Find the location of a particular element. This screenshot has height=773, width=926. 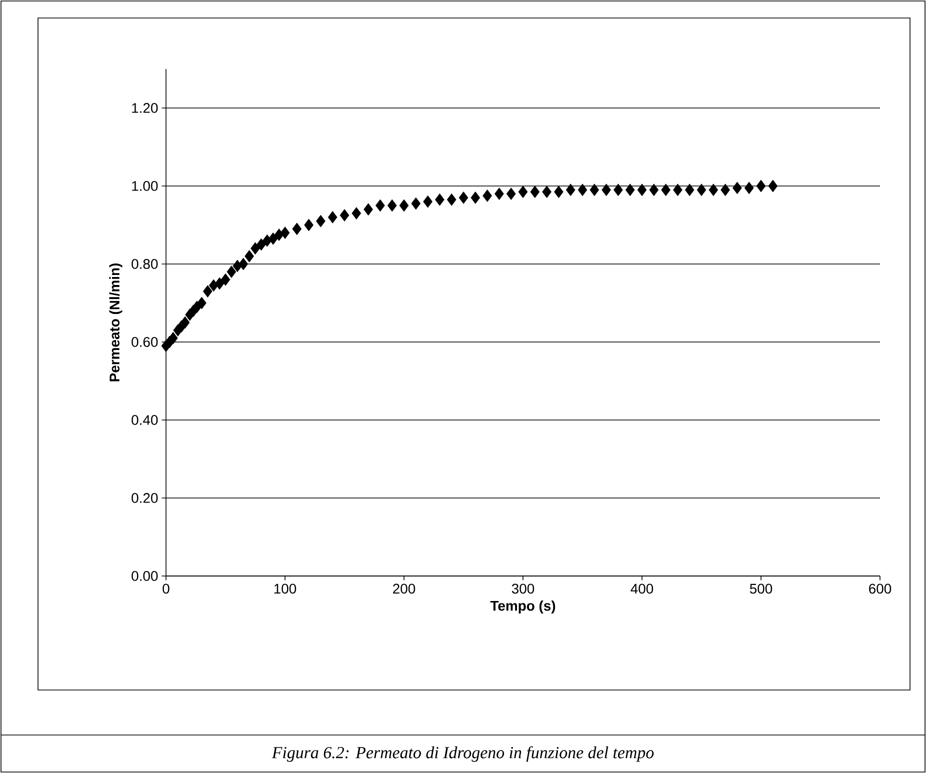

y-axis-title: Permeato (Nl/min) is located at coordinates (115, 323).